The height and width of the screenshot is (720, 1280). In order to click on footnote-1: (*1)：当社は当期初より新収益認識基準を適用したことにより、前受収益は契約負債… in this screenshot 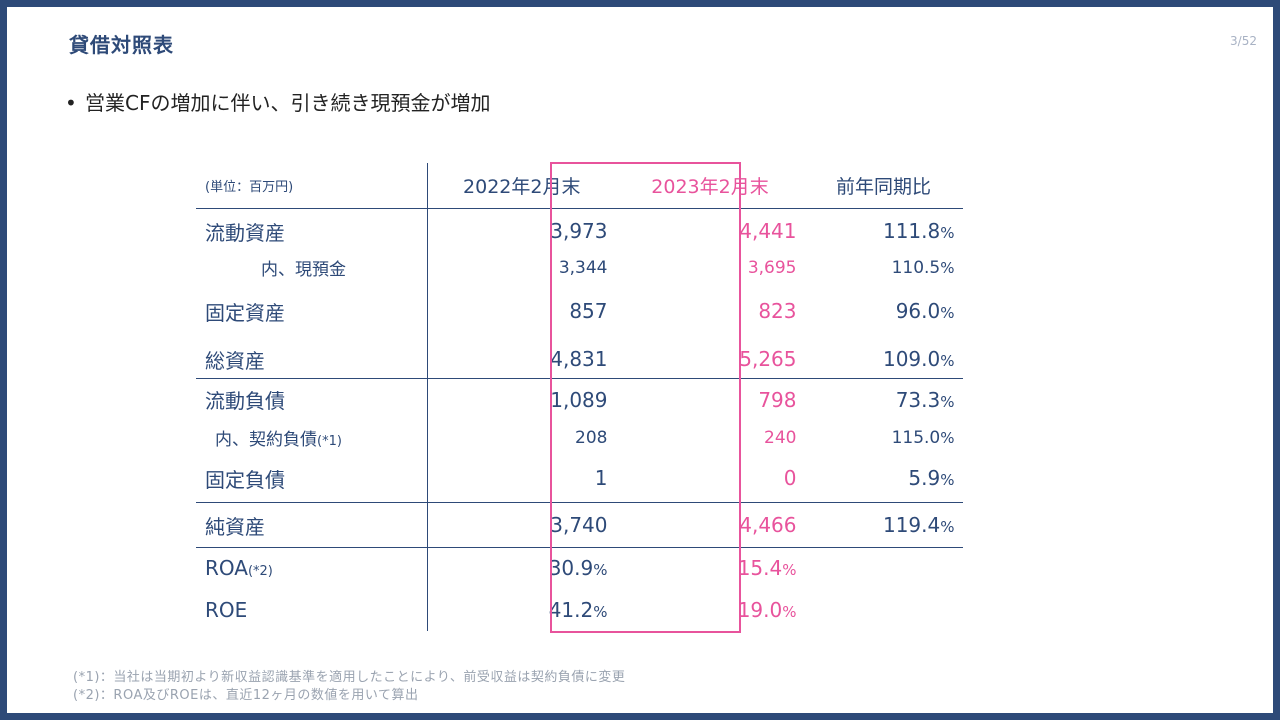, I will do `click(349, 677)`.